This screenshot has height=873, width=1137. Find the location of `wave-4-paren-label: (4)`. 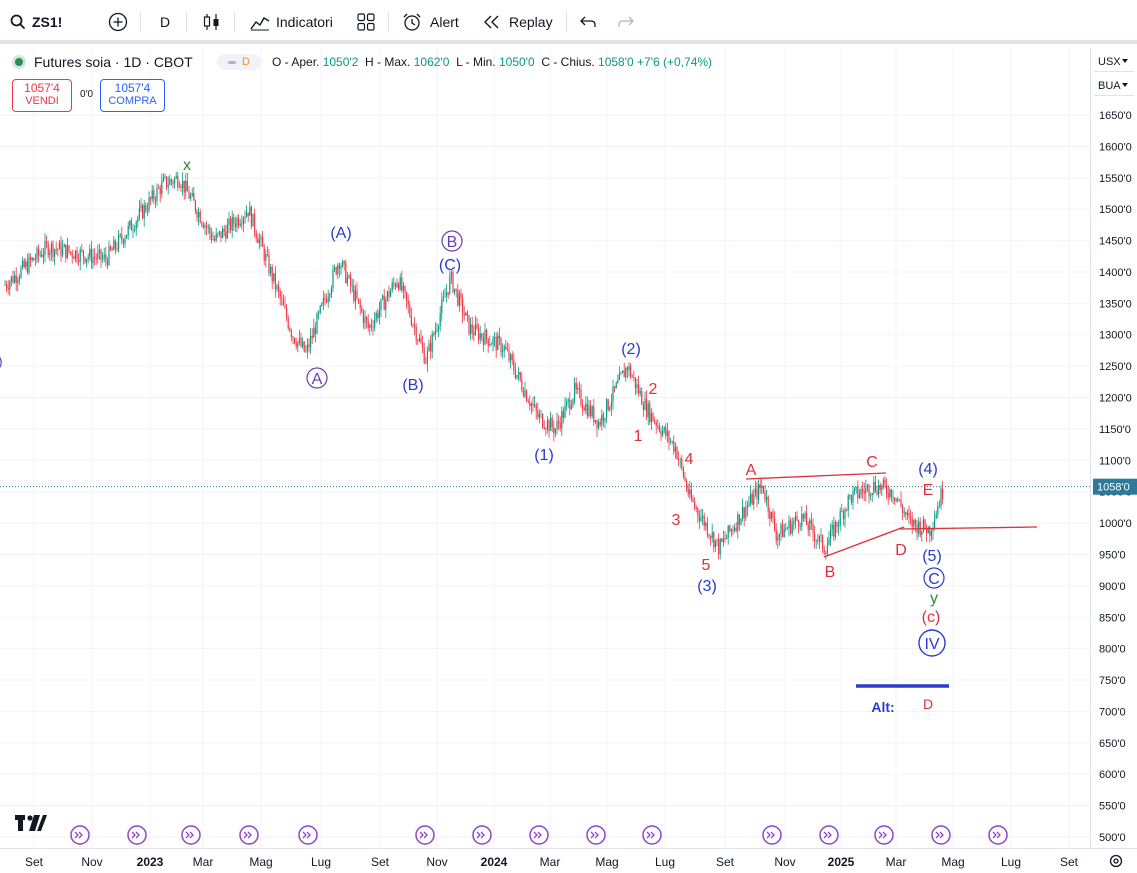

wave-4-paren-label: (4) is located at coordinates (928, 469).